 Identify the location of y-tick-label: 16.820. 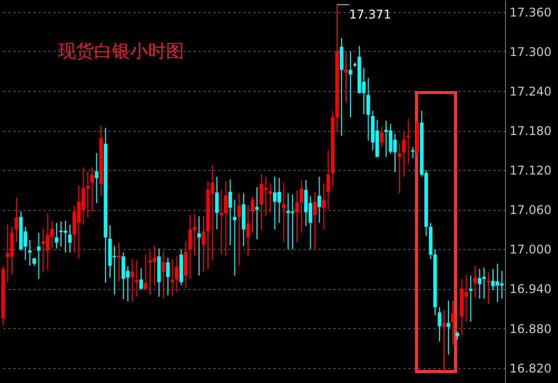
(531, 368).